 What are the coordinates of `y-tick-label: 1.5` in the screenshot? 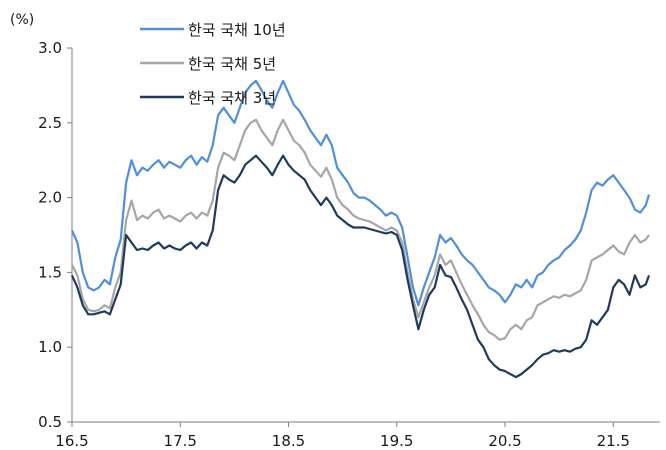 It's located at (50, 272).